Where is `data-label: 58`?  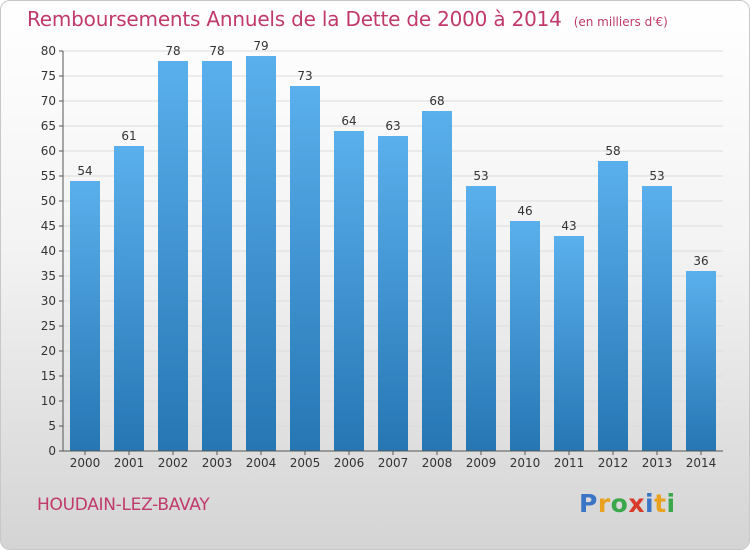
data-label: 58 is located at coordinates (612, 151).